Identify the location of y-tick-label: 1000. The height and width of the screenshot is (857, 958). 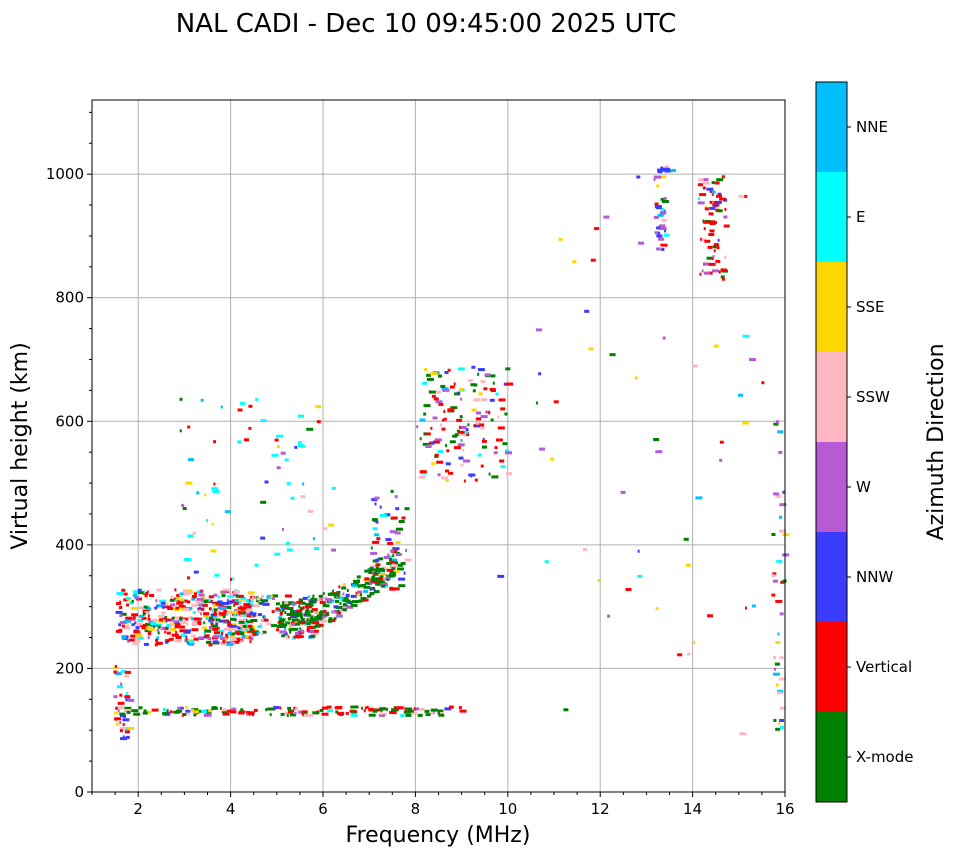
(65, 174).